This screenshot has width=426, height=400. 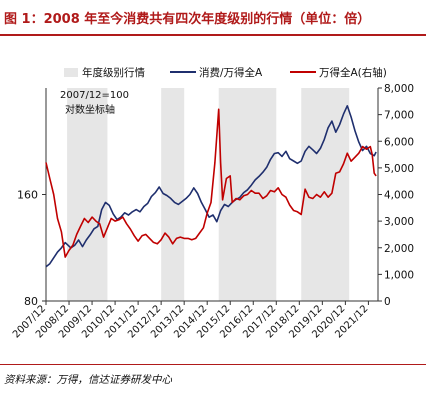 What do you see at coordinates (113, 72) in the screenshot?
I see `legend-label-shade: 年度级别行情` at bounding box center [113, 72].